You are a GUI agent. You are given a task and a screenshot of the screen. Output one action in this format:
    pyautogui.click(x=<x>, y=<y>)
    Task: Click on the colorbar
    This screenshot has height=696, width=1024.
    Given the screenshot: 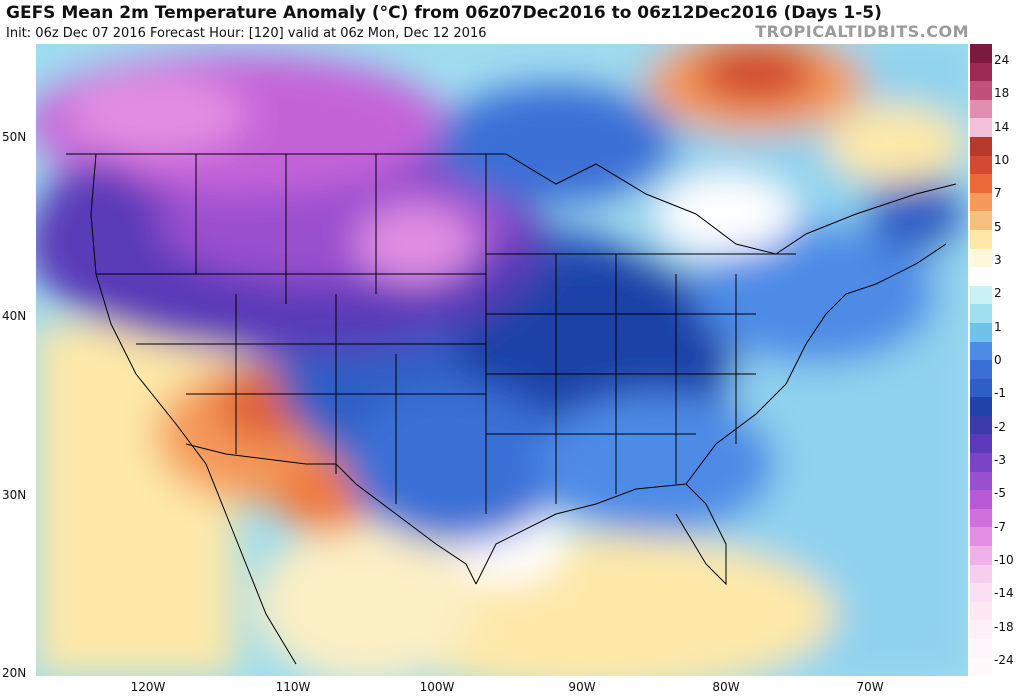 What is the action you would take?
    pyautogui.click(x=981, y=360)
    